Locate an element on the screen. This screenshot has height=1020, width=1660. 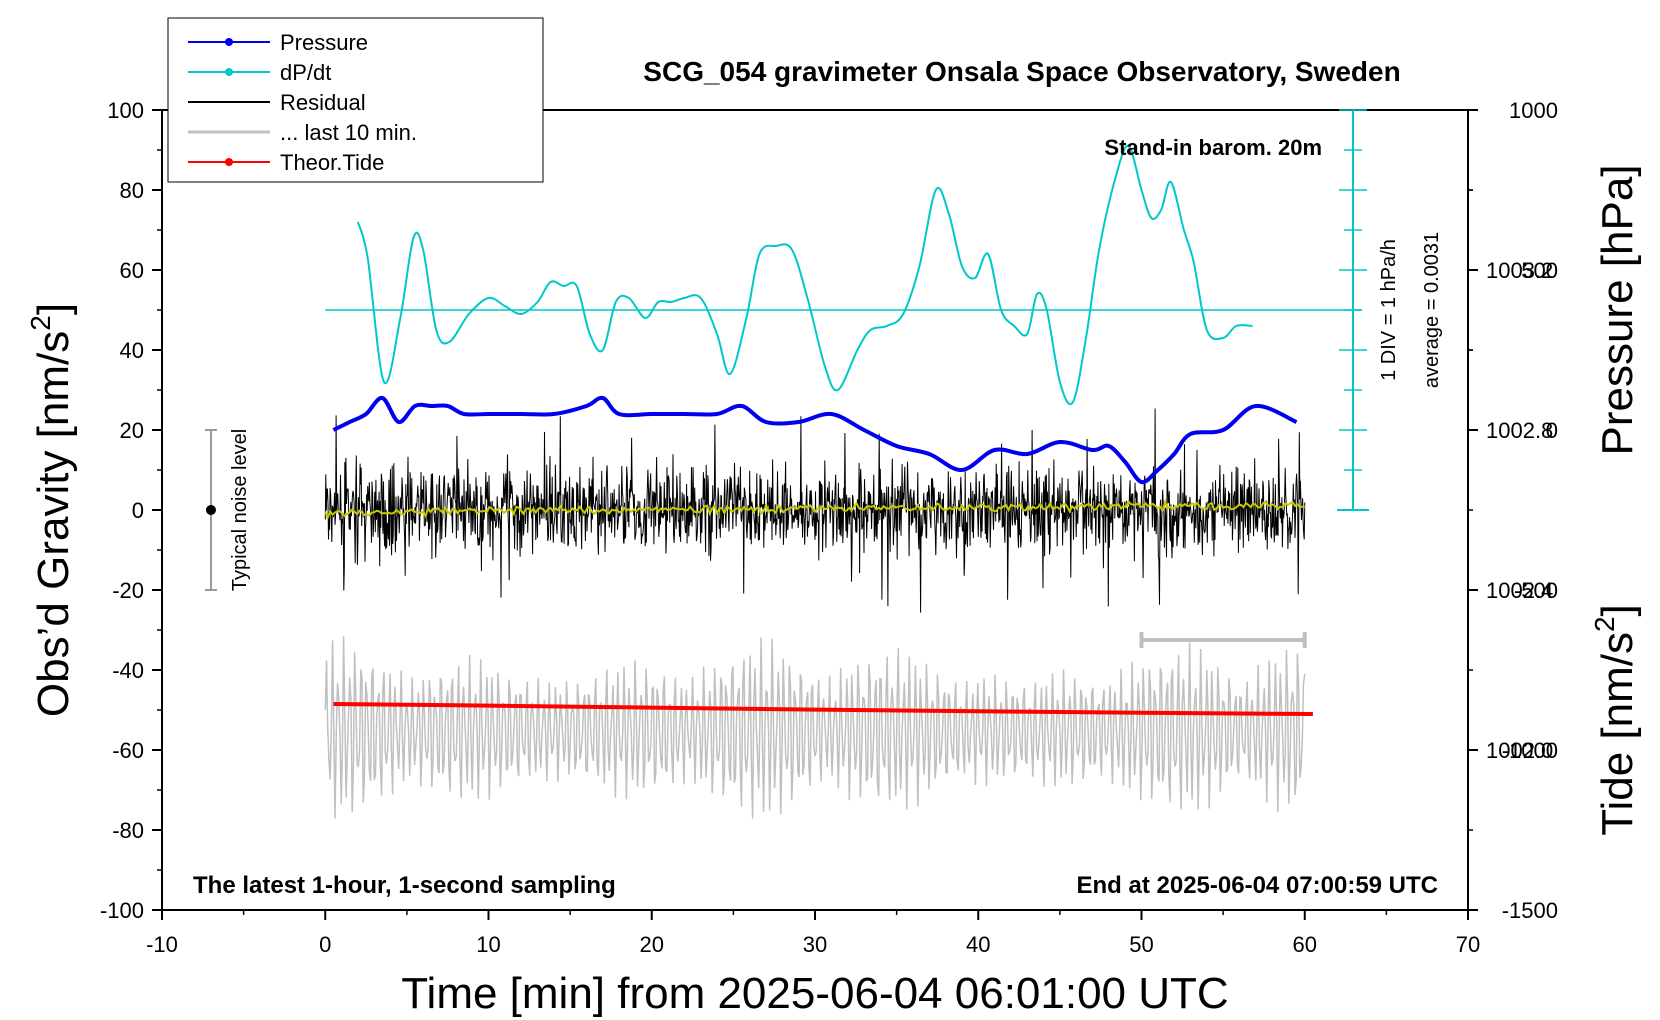
y-axis-title-left: Obs’d Gravity [nm/s2] is located at coordinates (51, 510).